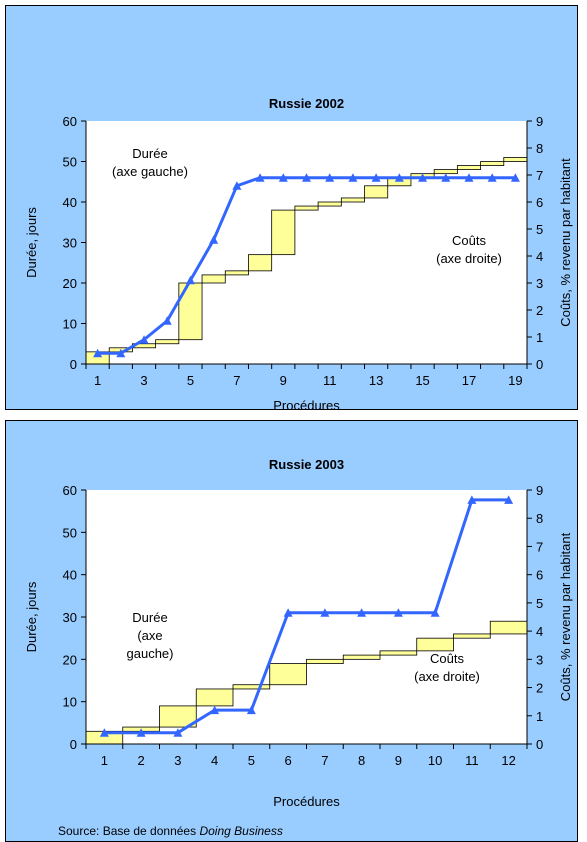 This screenshot has height=842, width=587. Describe the element at coordinates (469, 380) in the screenshot. I see `x-tick-label: 17` at that location.